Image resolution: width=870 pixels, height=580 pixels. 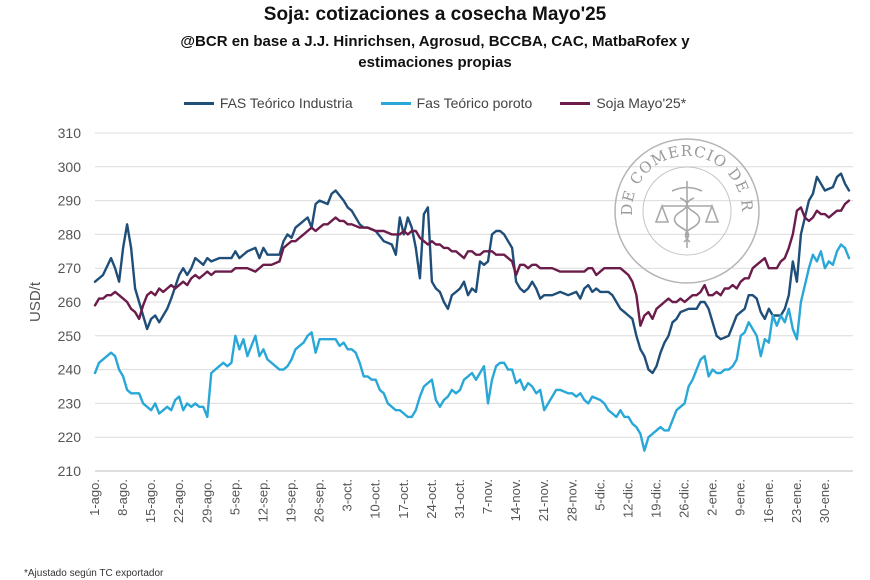 I want to click on svg-text: BOLSA DE COMERCIO DE ROSARIO, so click(x=684, y=176).